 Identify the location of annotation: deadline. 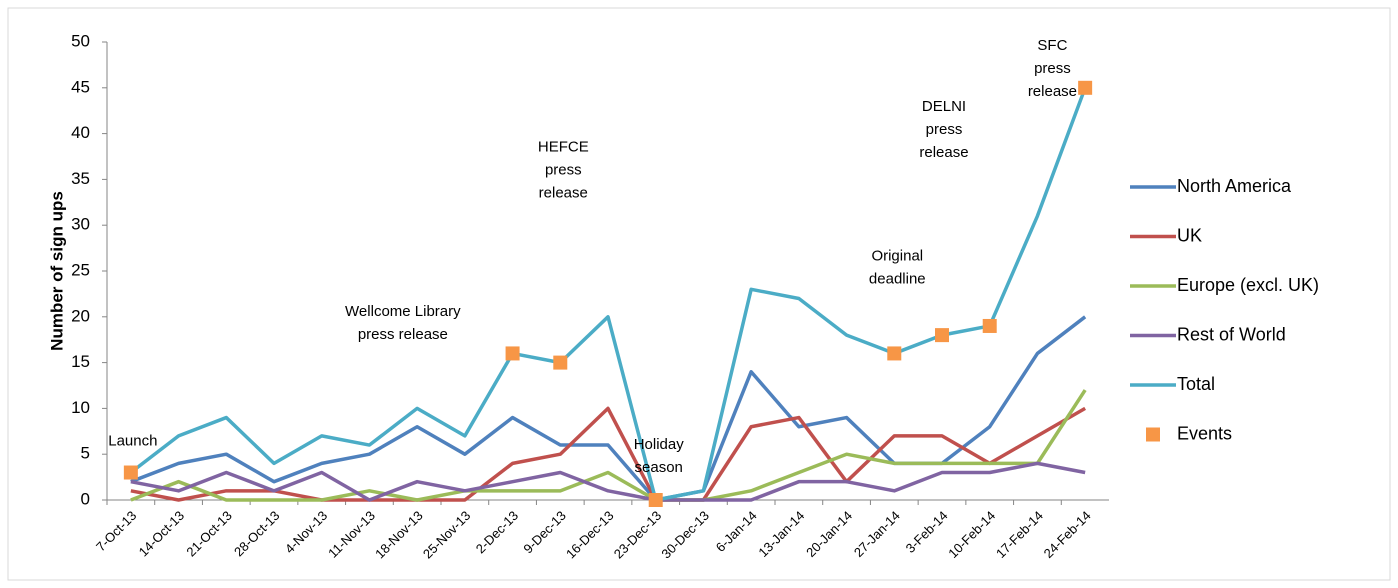
(897, 278).